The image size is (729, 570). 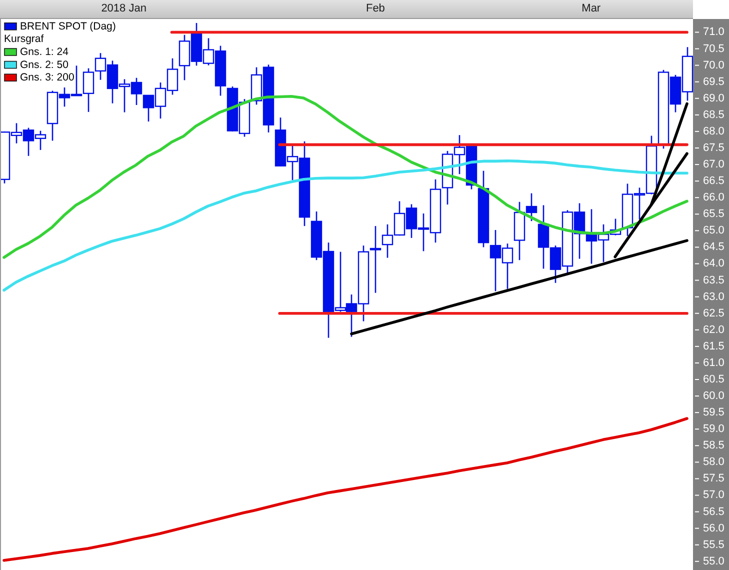 What do you see at coordinates (713, 131) in the screenshot?
I see `y-tick-label: 68.0` at bounding box center [713, 131].